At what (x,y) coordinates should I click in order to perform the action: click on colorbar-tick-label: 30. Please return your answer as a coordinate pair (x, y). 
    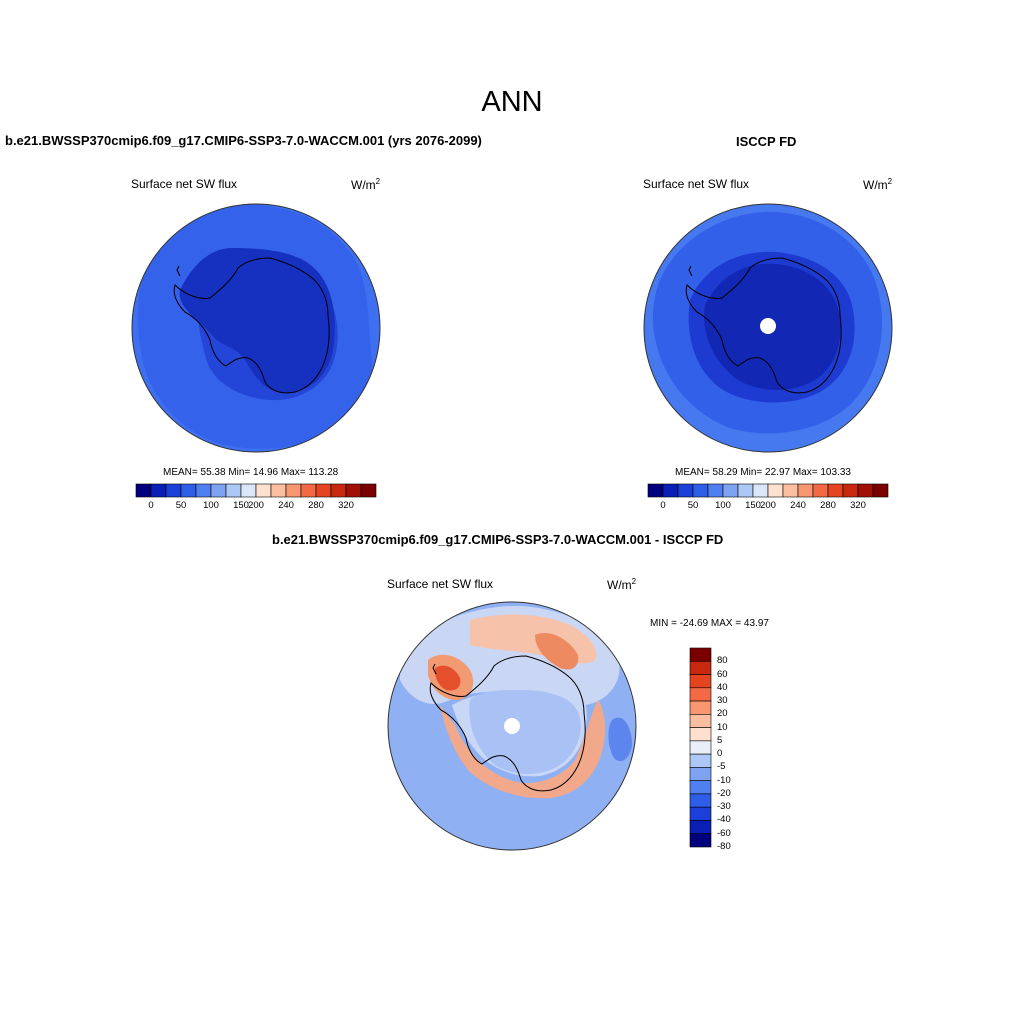
    Looking at the image, I should click on (722, 701).